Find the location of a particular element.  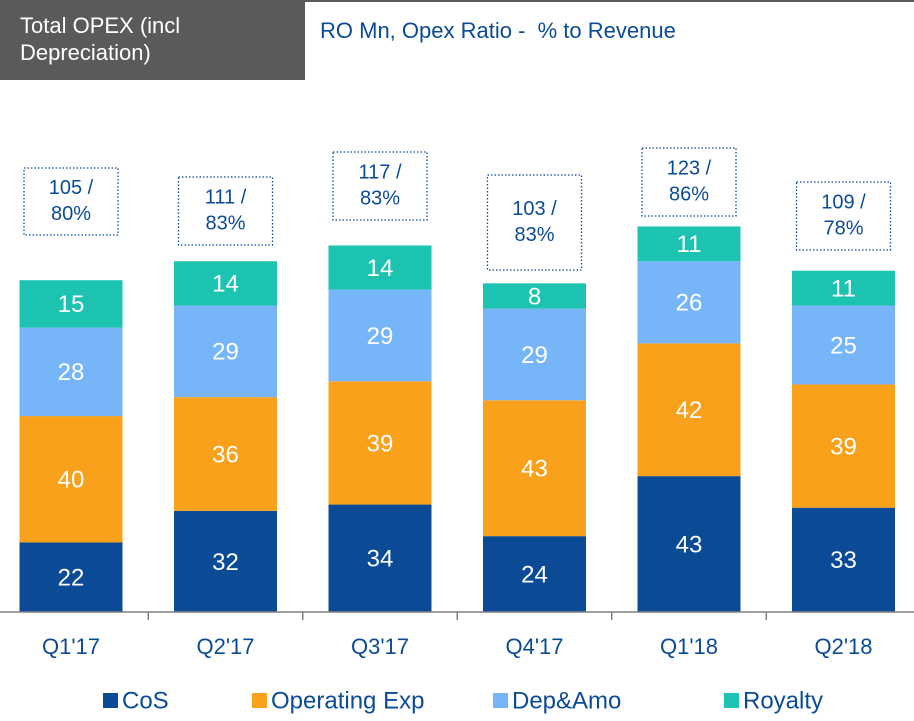

x-tick-label: Q2'17 is located at coordinates (225, 646).